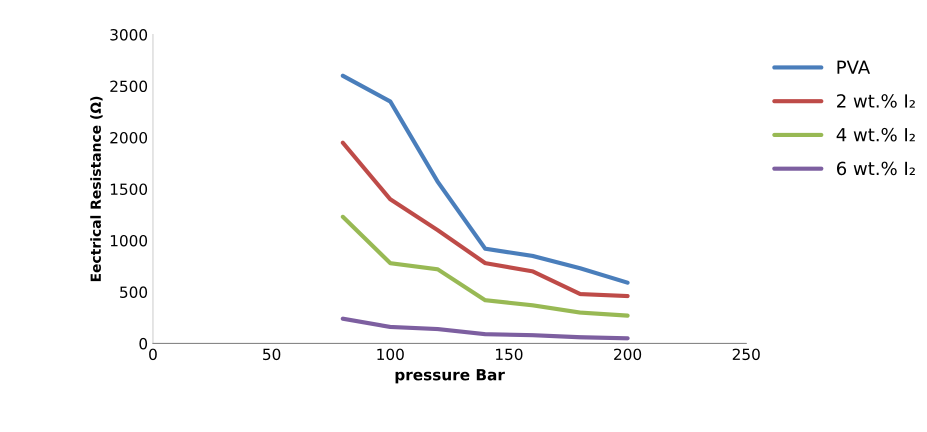 Image resolution: width=927 pixels, height=432 pixels. What do you see at coordinates (96, 189) in the screenshot?
I see `y-axis-title: Eectrical Resistance (Ω)` at bounding box center [96, 189].